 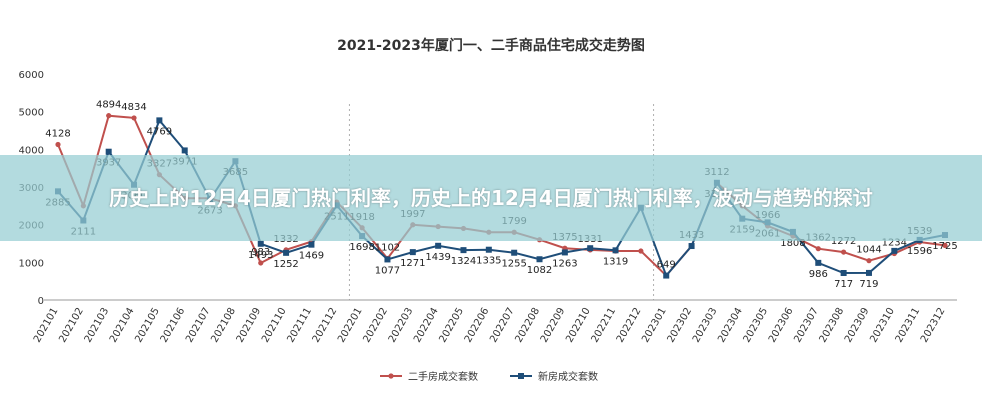 I want to click on chart-title: 2021-2023年厦门一、二手商品住宅成交走势图, so click(x=491, y=45).